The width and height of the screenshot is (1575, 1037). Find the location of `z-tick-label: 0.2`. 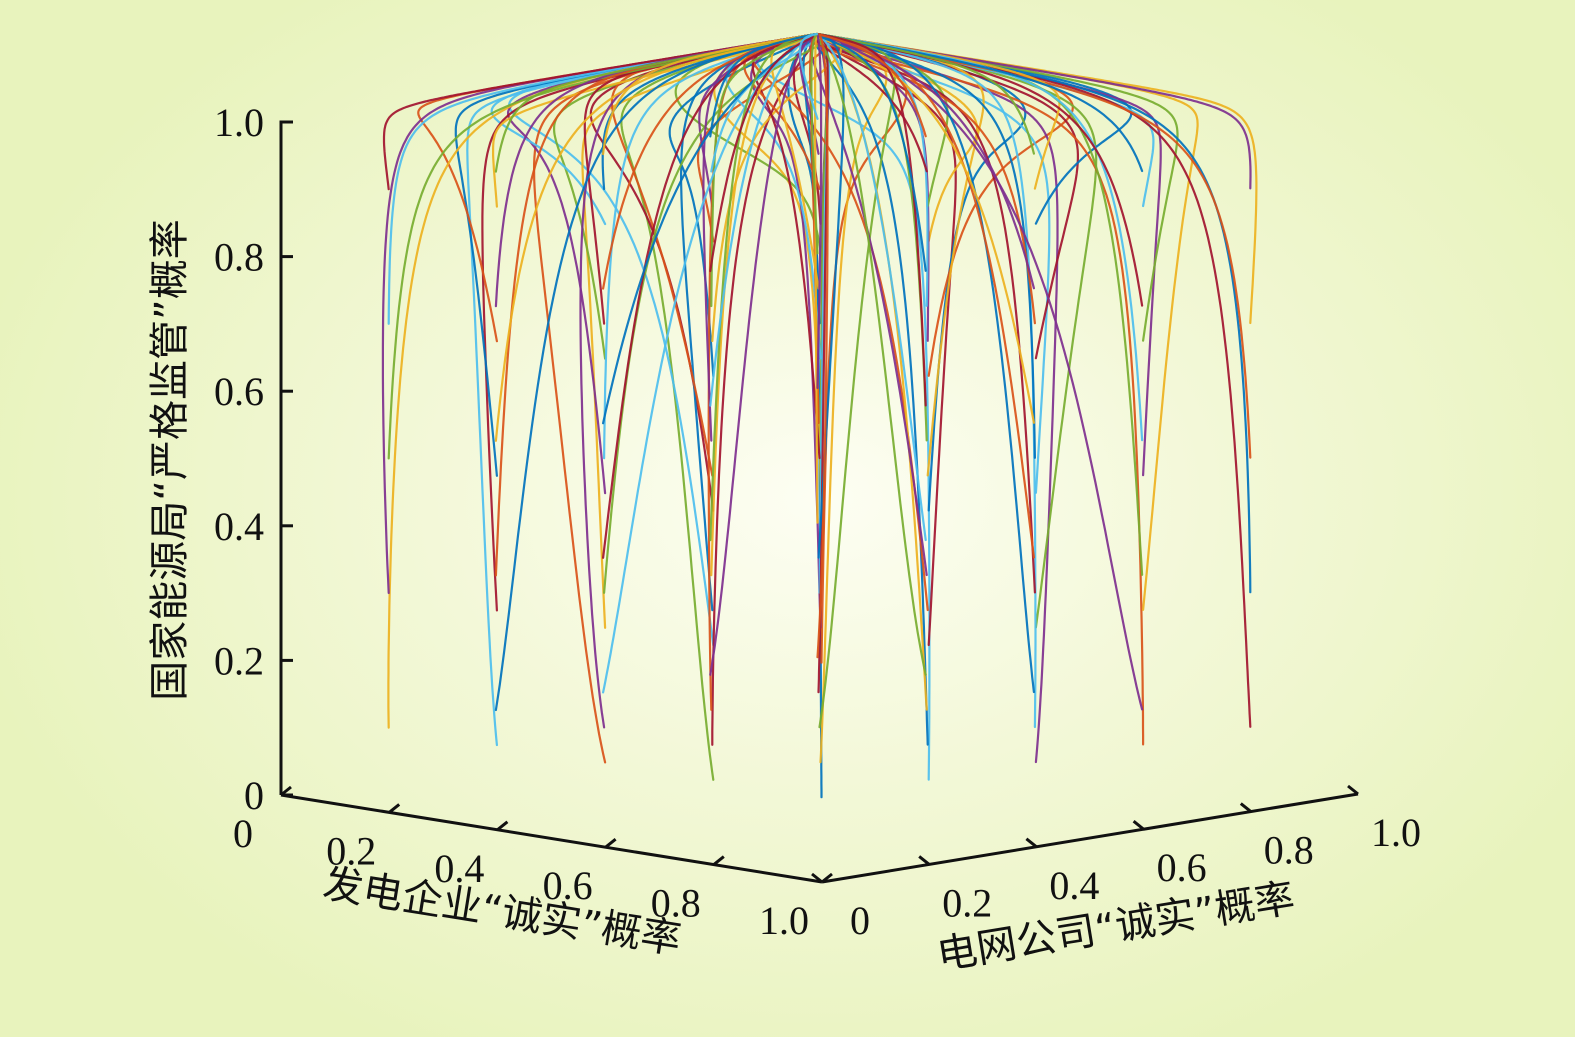

z-tick-label: 0.2 is located at coordinates (239, 660).